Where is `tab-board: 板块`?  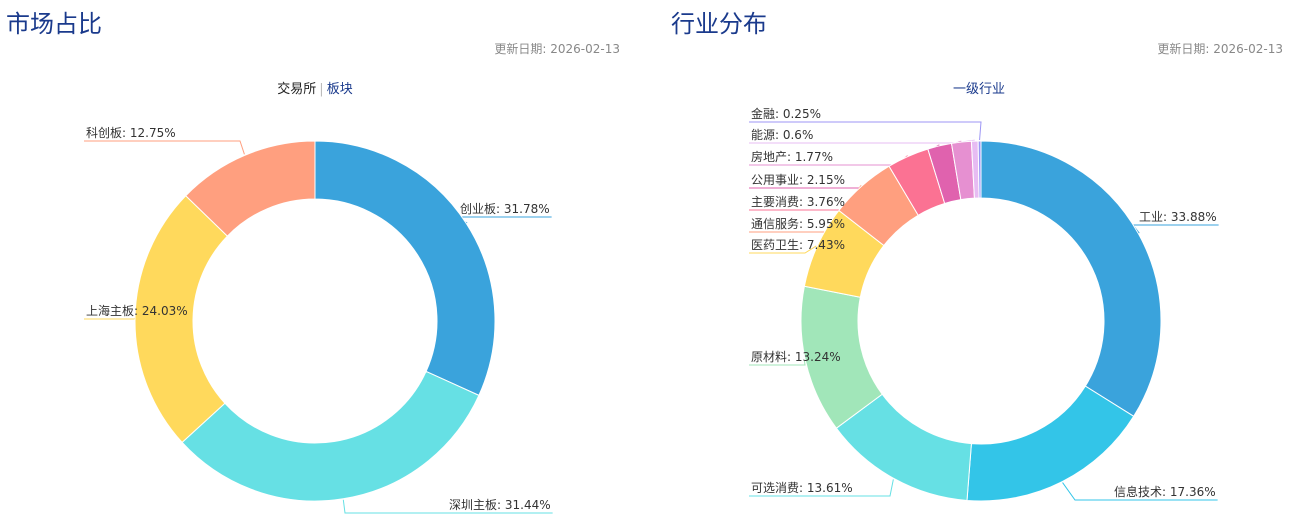 tab-board: 板块 is located at coordinates (339, 89).